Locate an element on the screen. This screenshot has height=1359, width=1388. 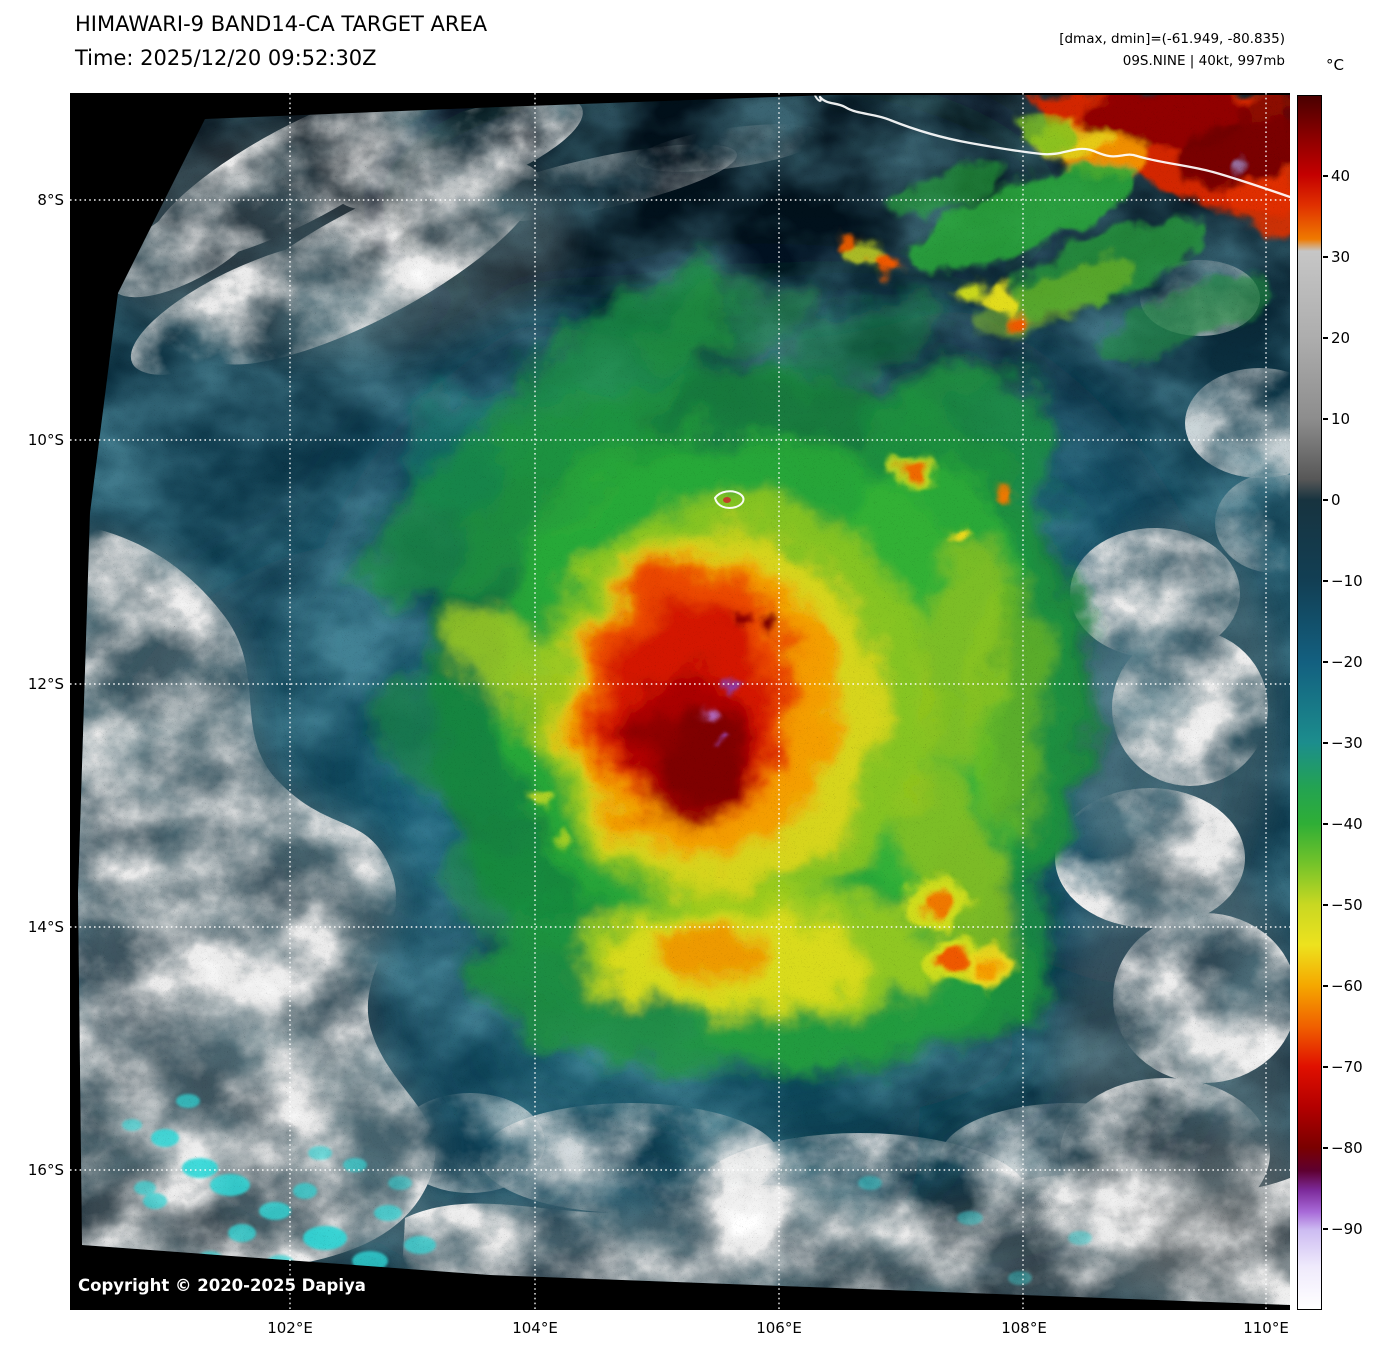
colorbar-tick-label: 40 is located at coordinates (1341, 176).